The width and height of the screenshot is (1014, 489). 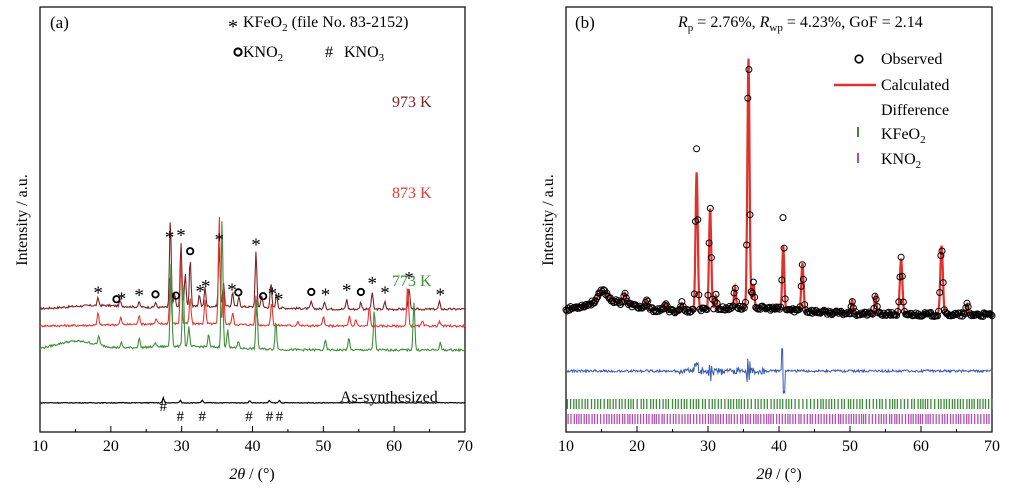 What do you see at coordinates (585, 22) in the screenshot?
I see `panel-b-label: (b)` at bounding box center [585, 22].